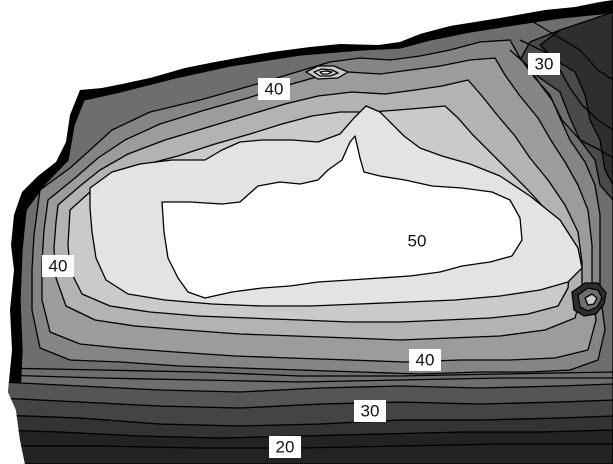  What do you see at coordinates (274, 89) in the screenshot?
I see `label-top: 40` at bounding box center [274, 89].